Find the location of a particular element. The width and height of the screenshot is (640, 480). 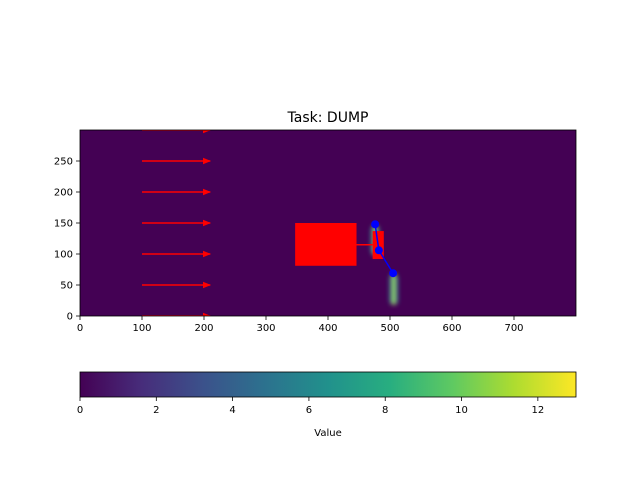

x-tick-label: 700 is located at coordinates (513, 328).